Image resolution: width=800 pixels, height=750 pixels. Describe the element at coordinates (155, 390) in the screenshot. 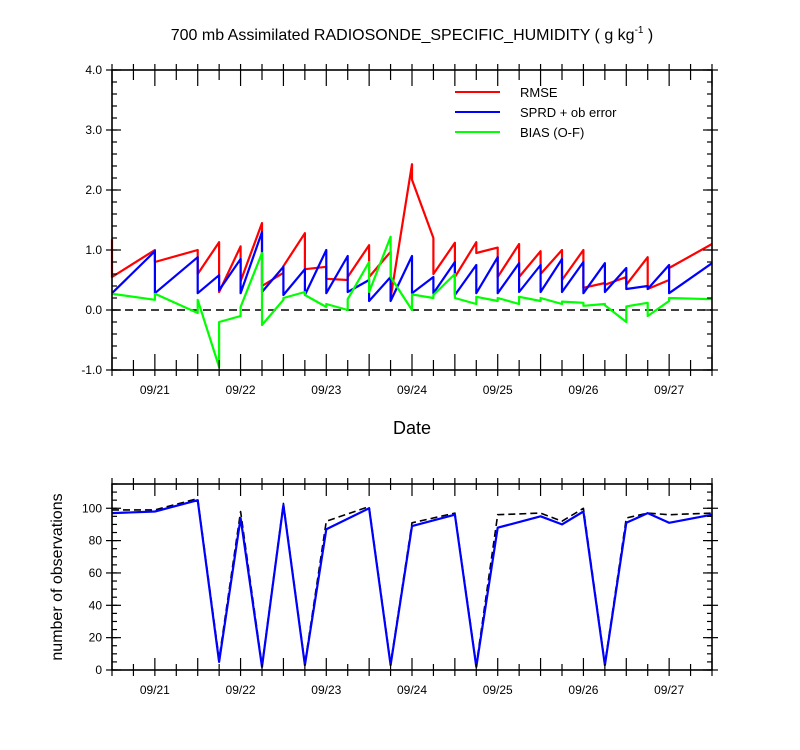

I see `top-x-tick-label: 09/21` at that location.